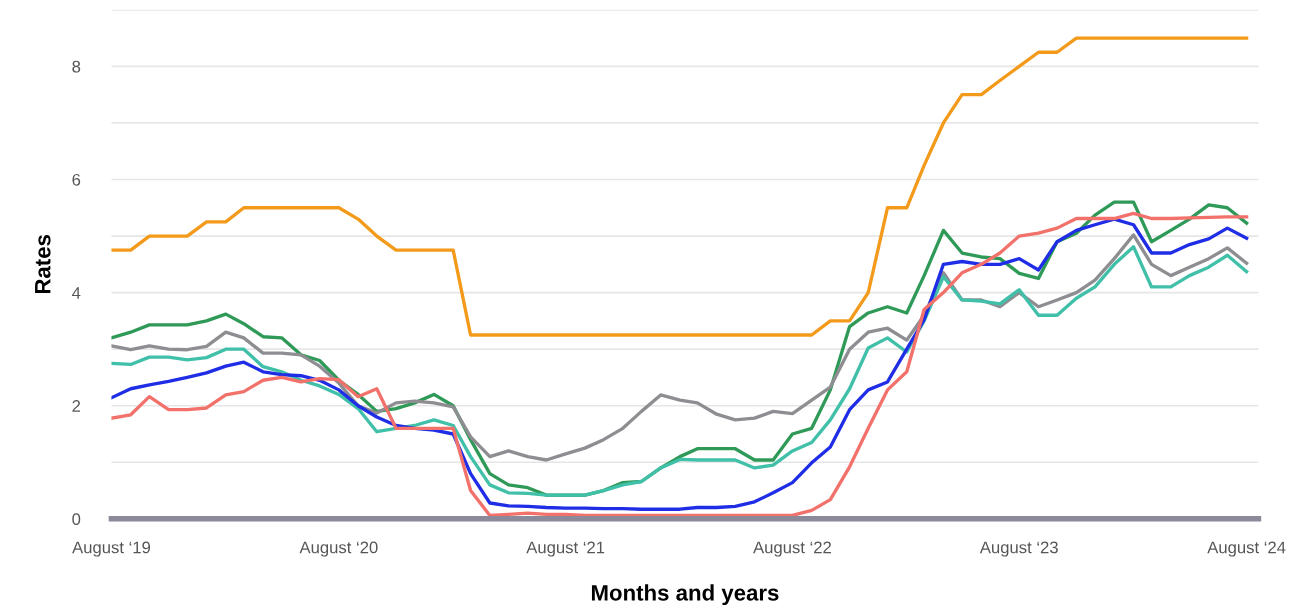 This screenshot has width=1296, height=614. I want to click on y-tick-label: 8, so click(76, 66).